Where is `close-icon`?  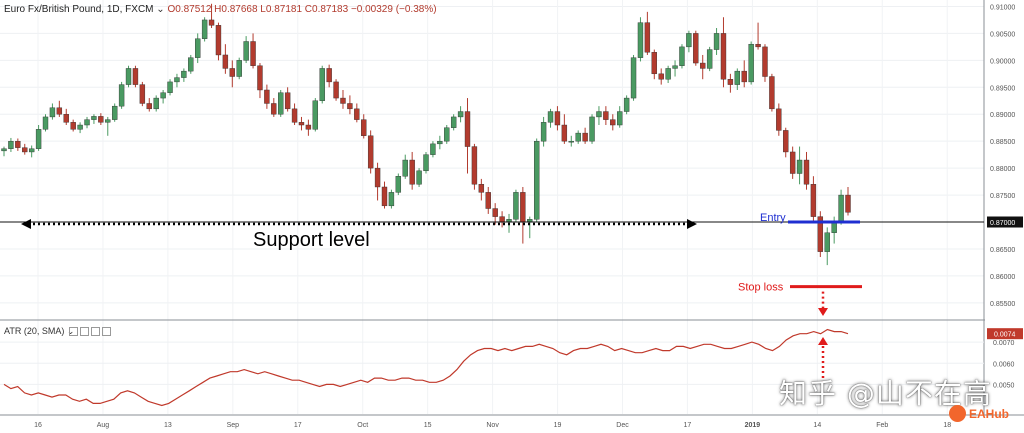
close-icon is located at coordinates (95, 331).